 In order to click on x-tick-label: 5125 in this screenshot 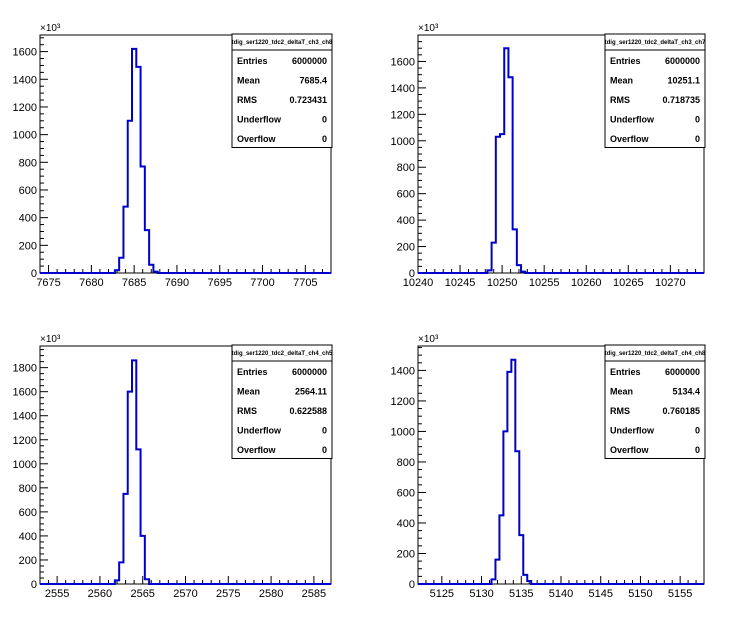, I will do `click(442, 594)`.